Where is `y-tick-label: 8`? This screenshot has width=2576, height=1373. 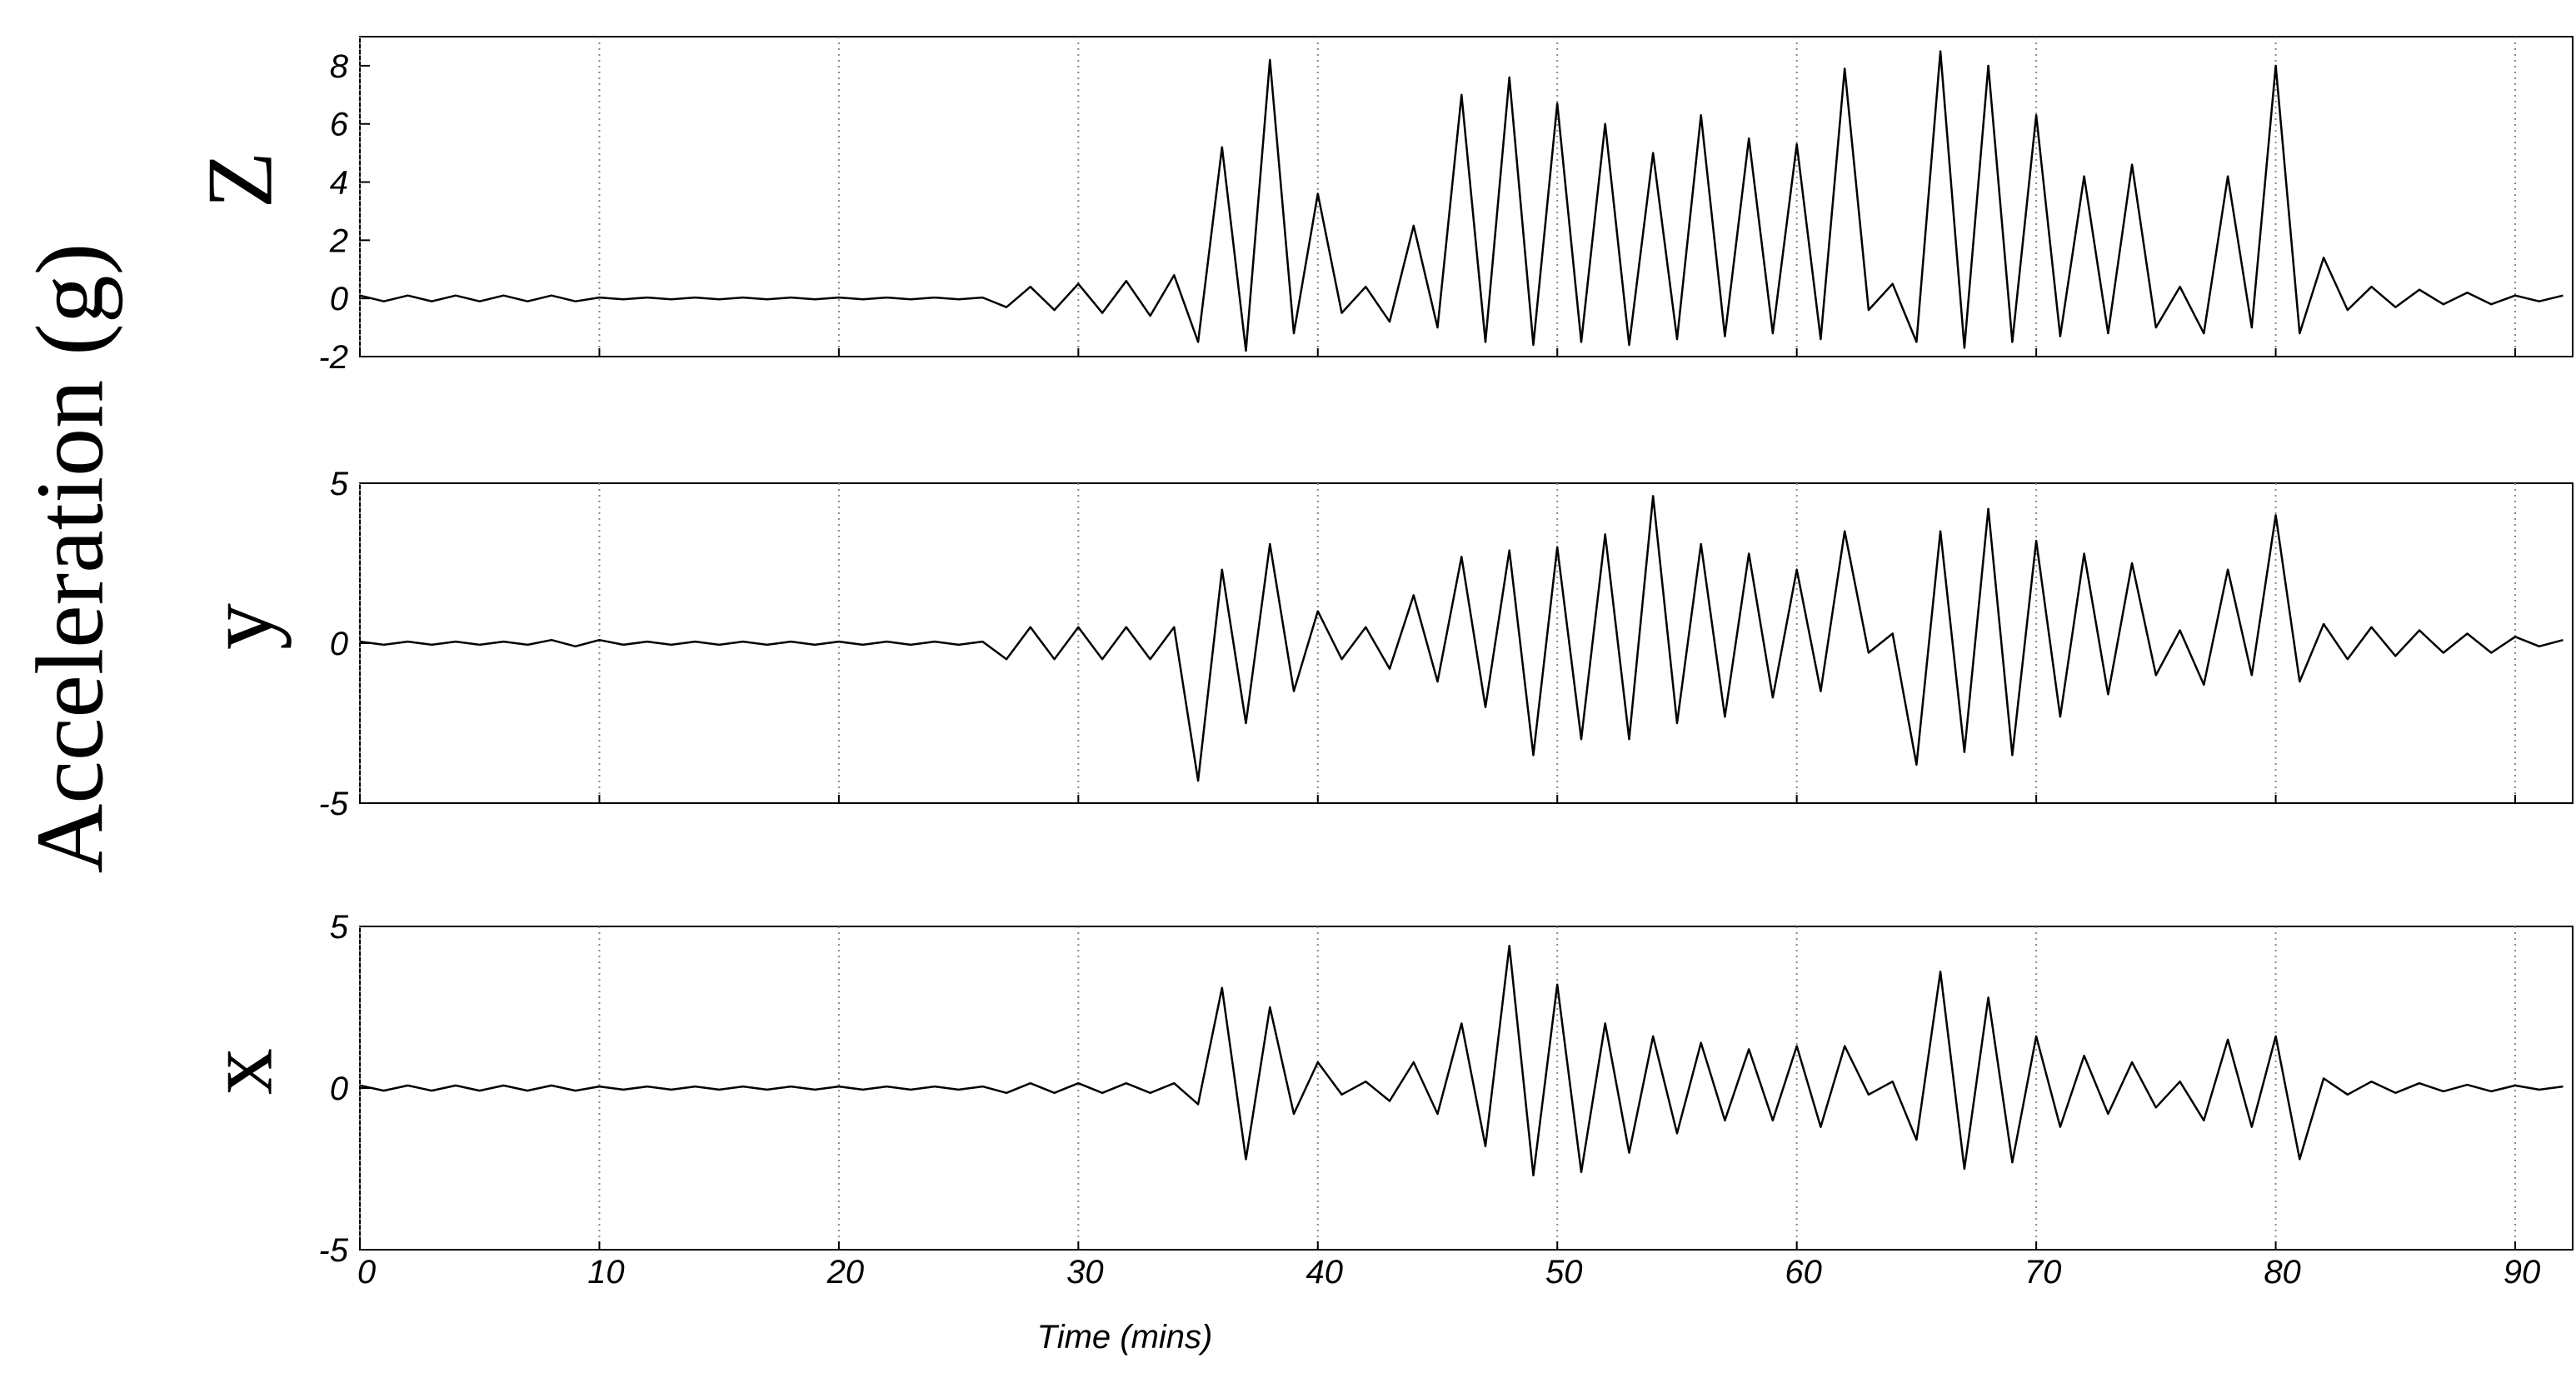
y-tick-label: 8 is located at coordinates (339, 67).